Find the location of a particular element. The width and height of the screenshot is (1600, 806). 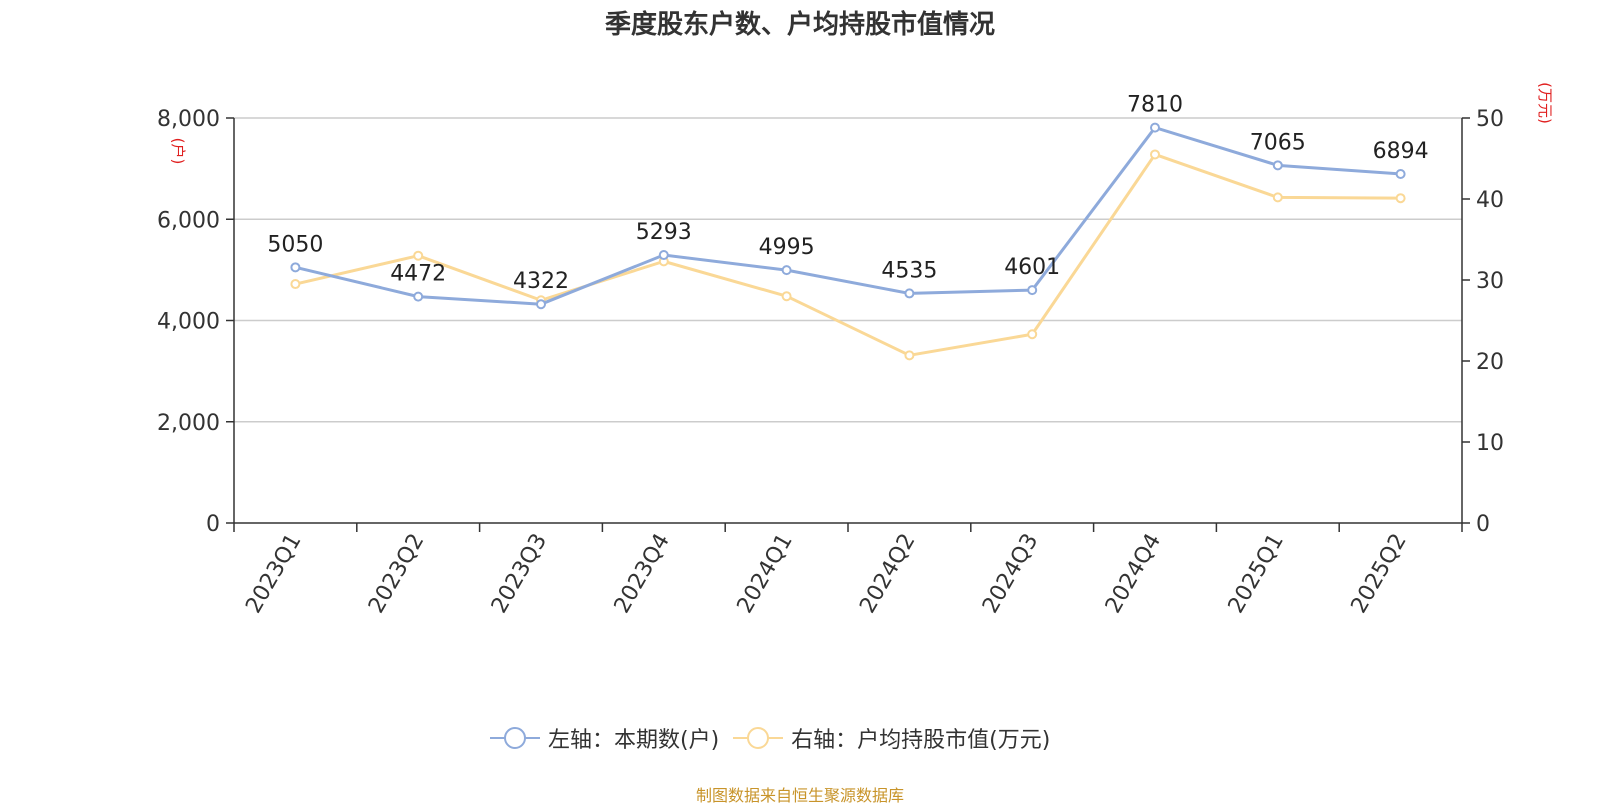

legend-item-left-series: 左轴：本期数(户) is located at coordinates (604, 738).